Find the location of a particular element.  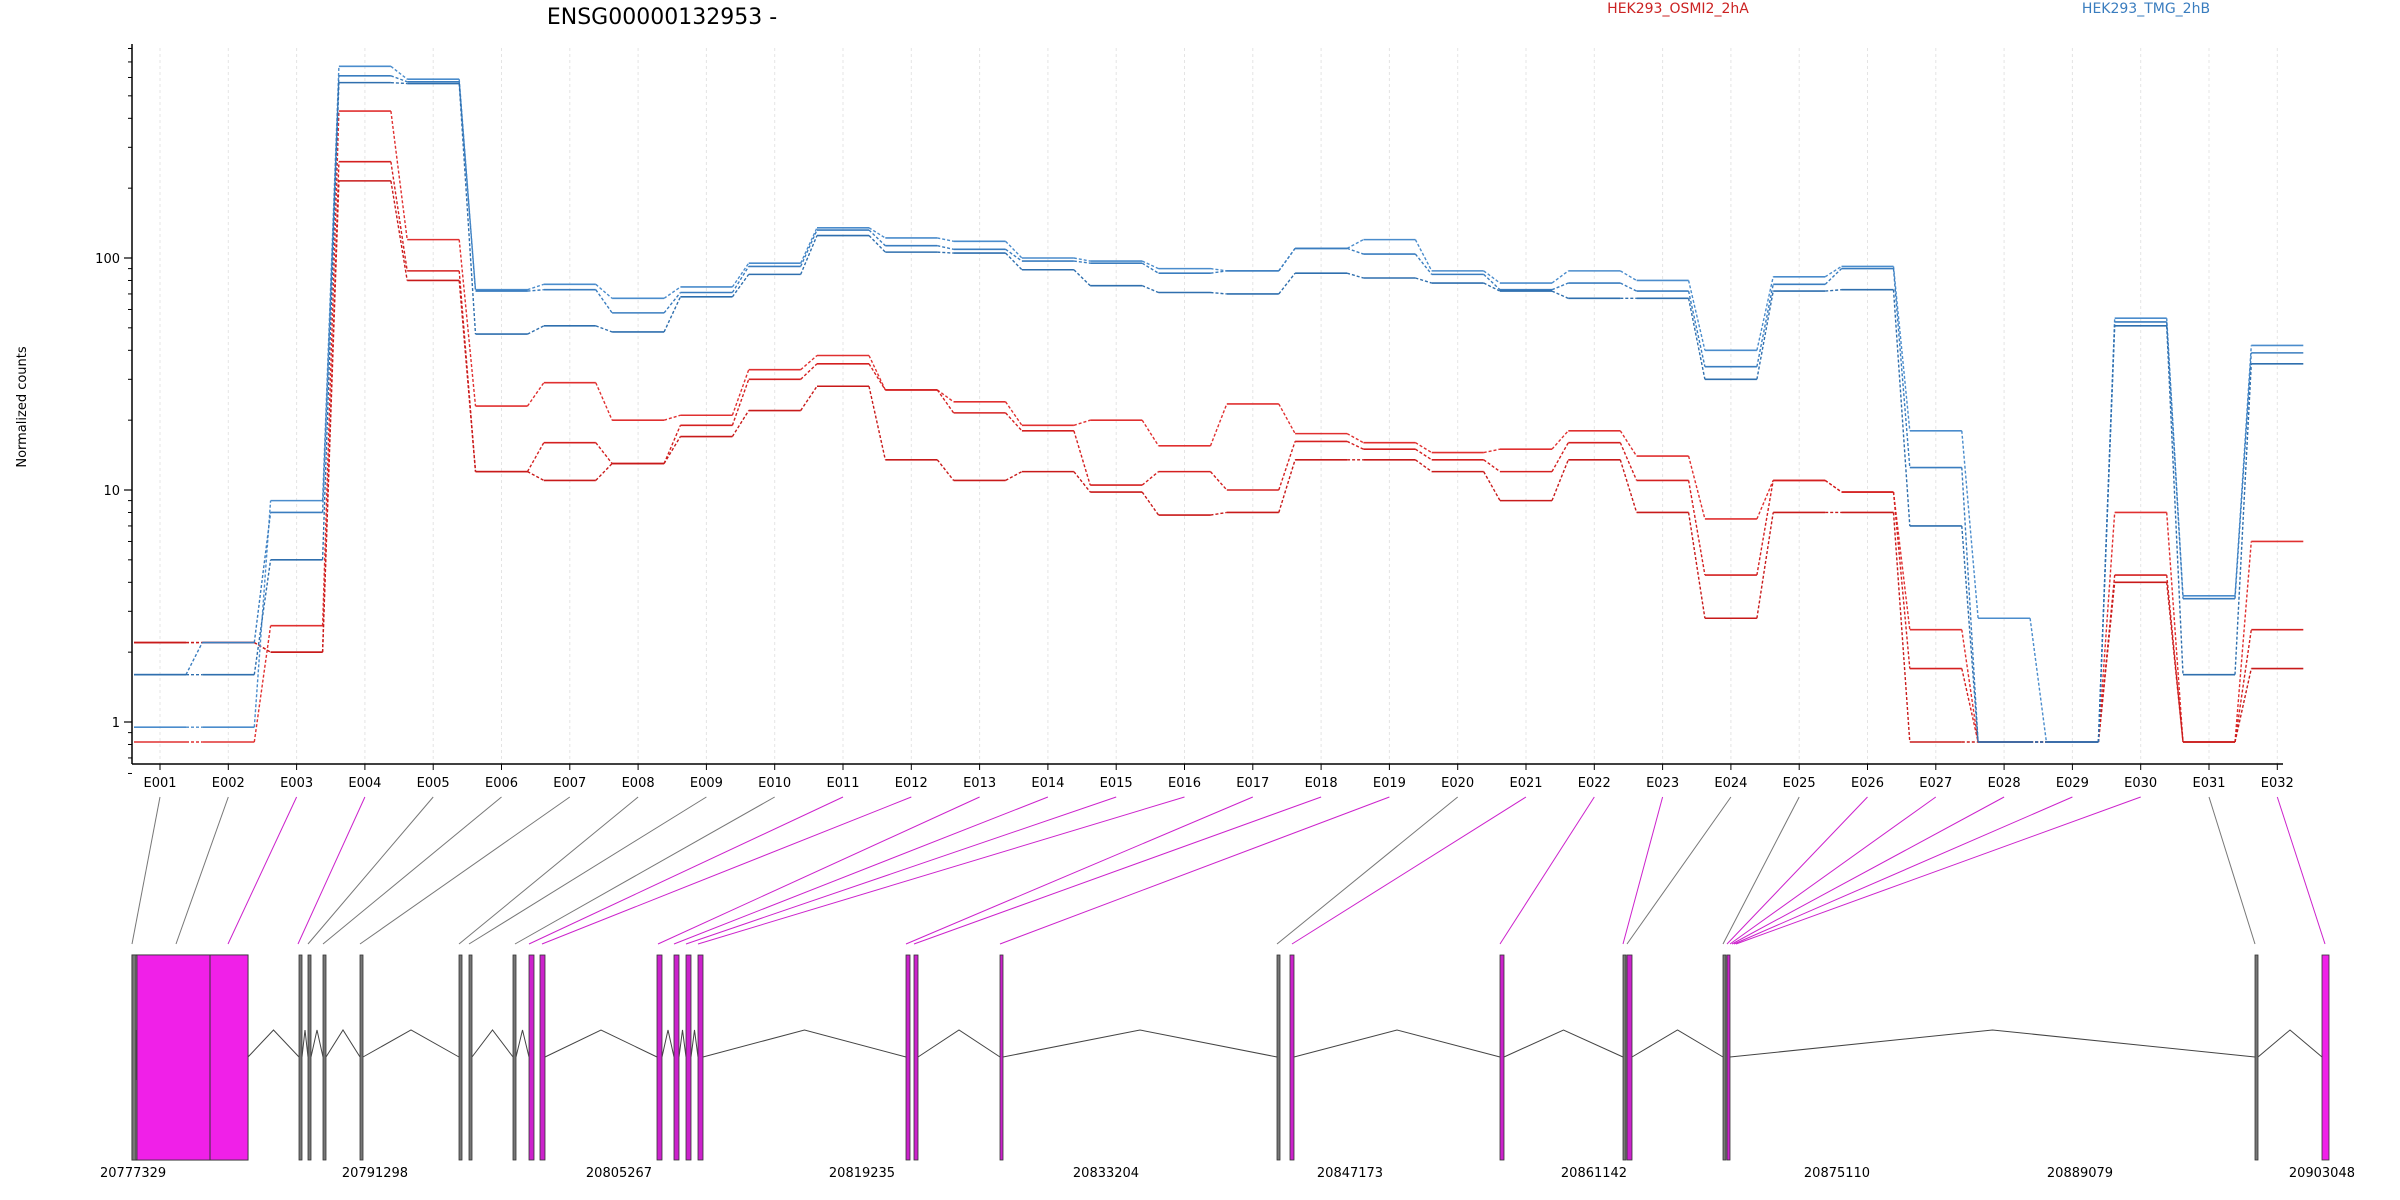

x-tick-label: E003 is located at coordinates (296, 783).